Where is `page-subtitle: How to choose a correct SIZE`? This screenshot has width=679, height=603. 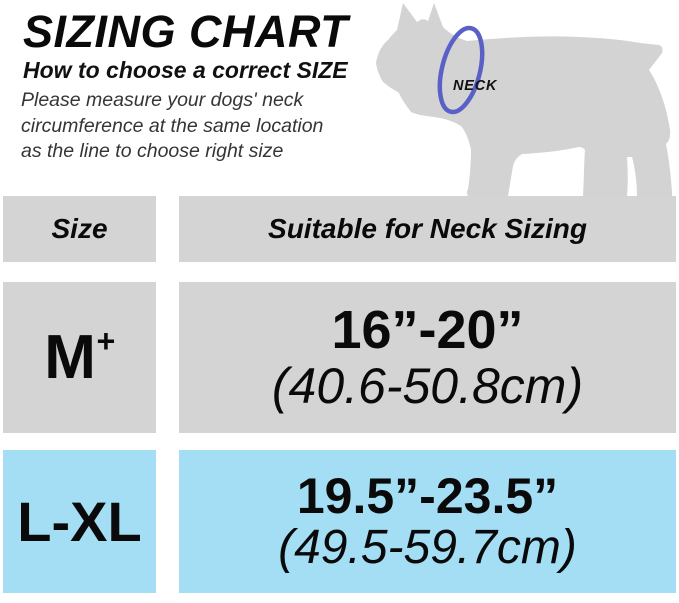
page-subtitle: How to choose a correct SIZE is located at coordinates (185, 70).